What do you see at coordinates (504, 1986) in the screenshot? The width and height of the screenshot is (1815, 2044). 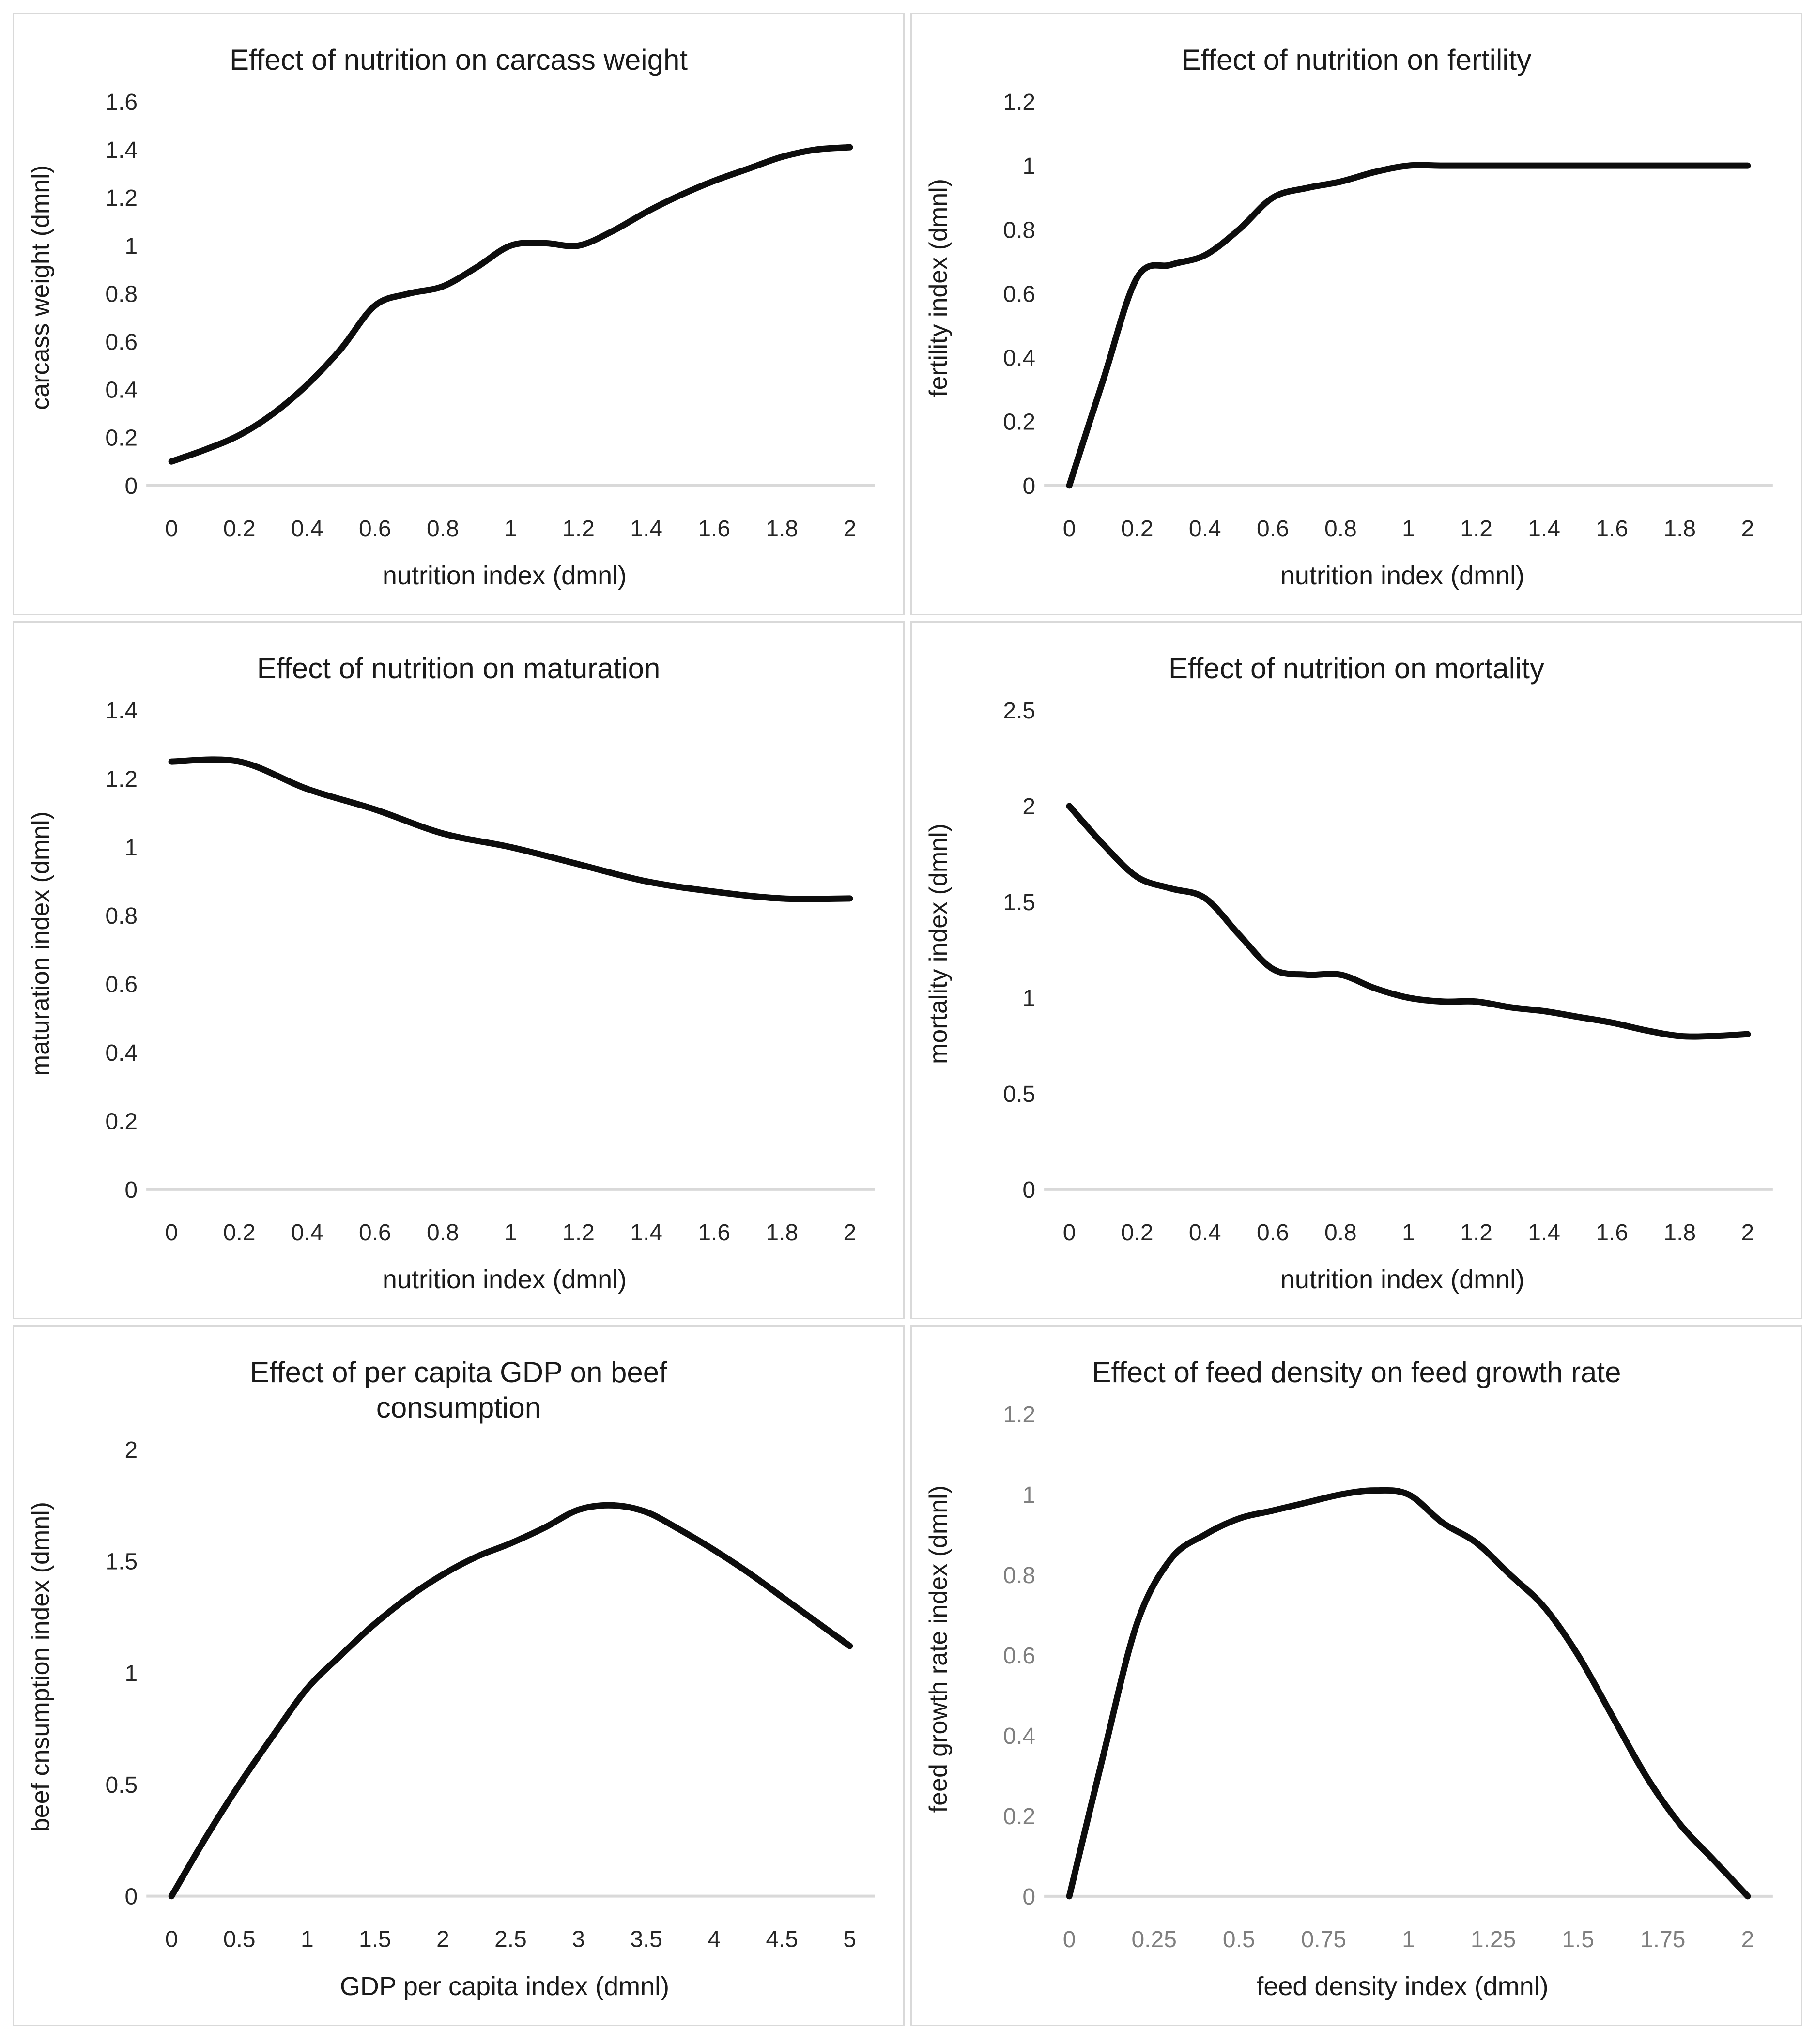 I see `x-axis-title: GDP per capita index (dmnl)` at bounding box center [504, 1986].